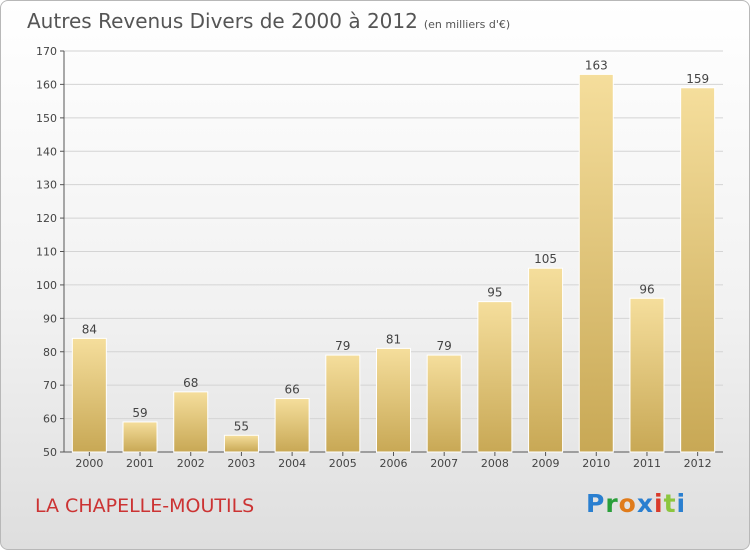 Image resolution: width=750 pixels, height=550 pixels. Describe the element at coordinates (467, 24) in the screenshot. I see `chart-subtitle: (en milliers d'€)` at that location.